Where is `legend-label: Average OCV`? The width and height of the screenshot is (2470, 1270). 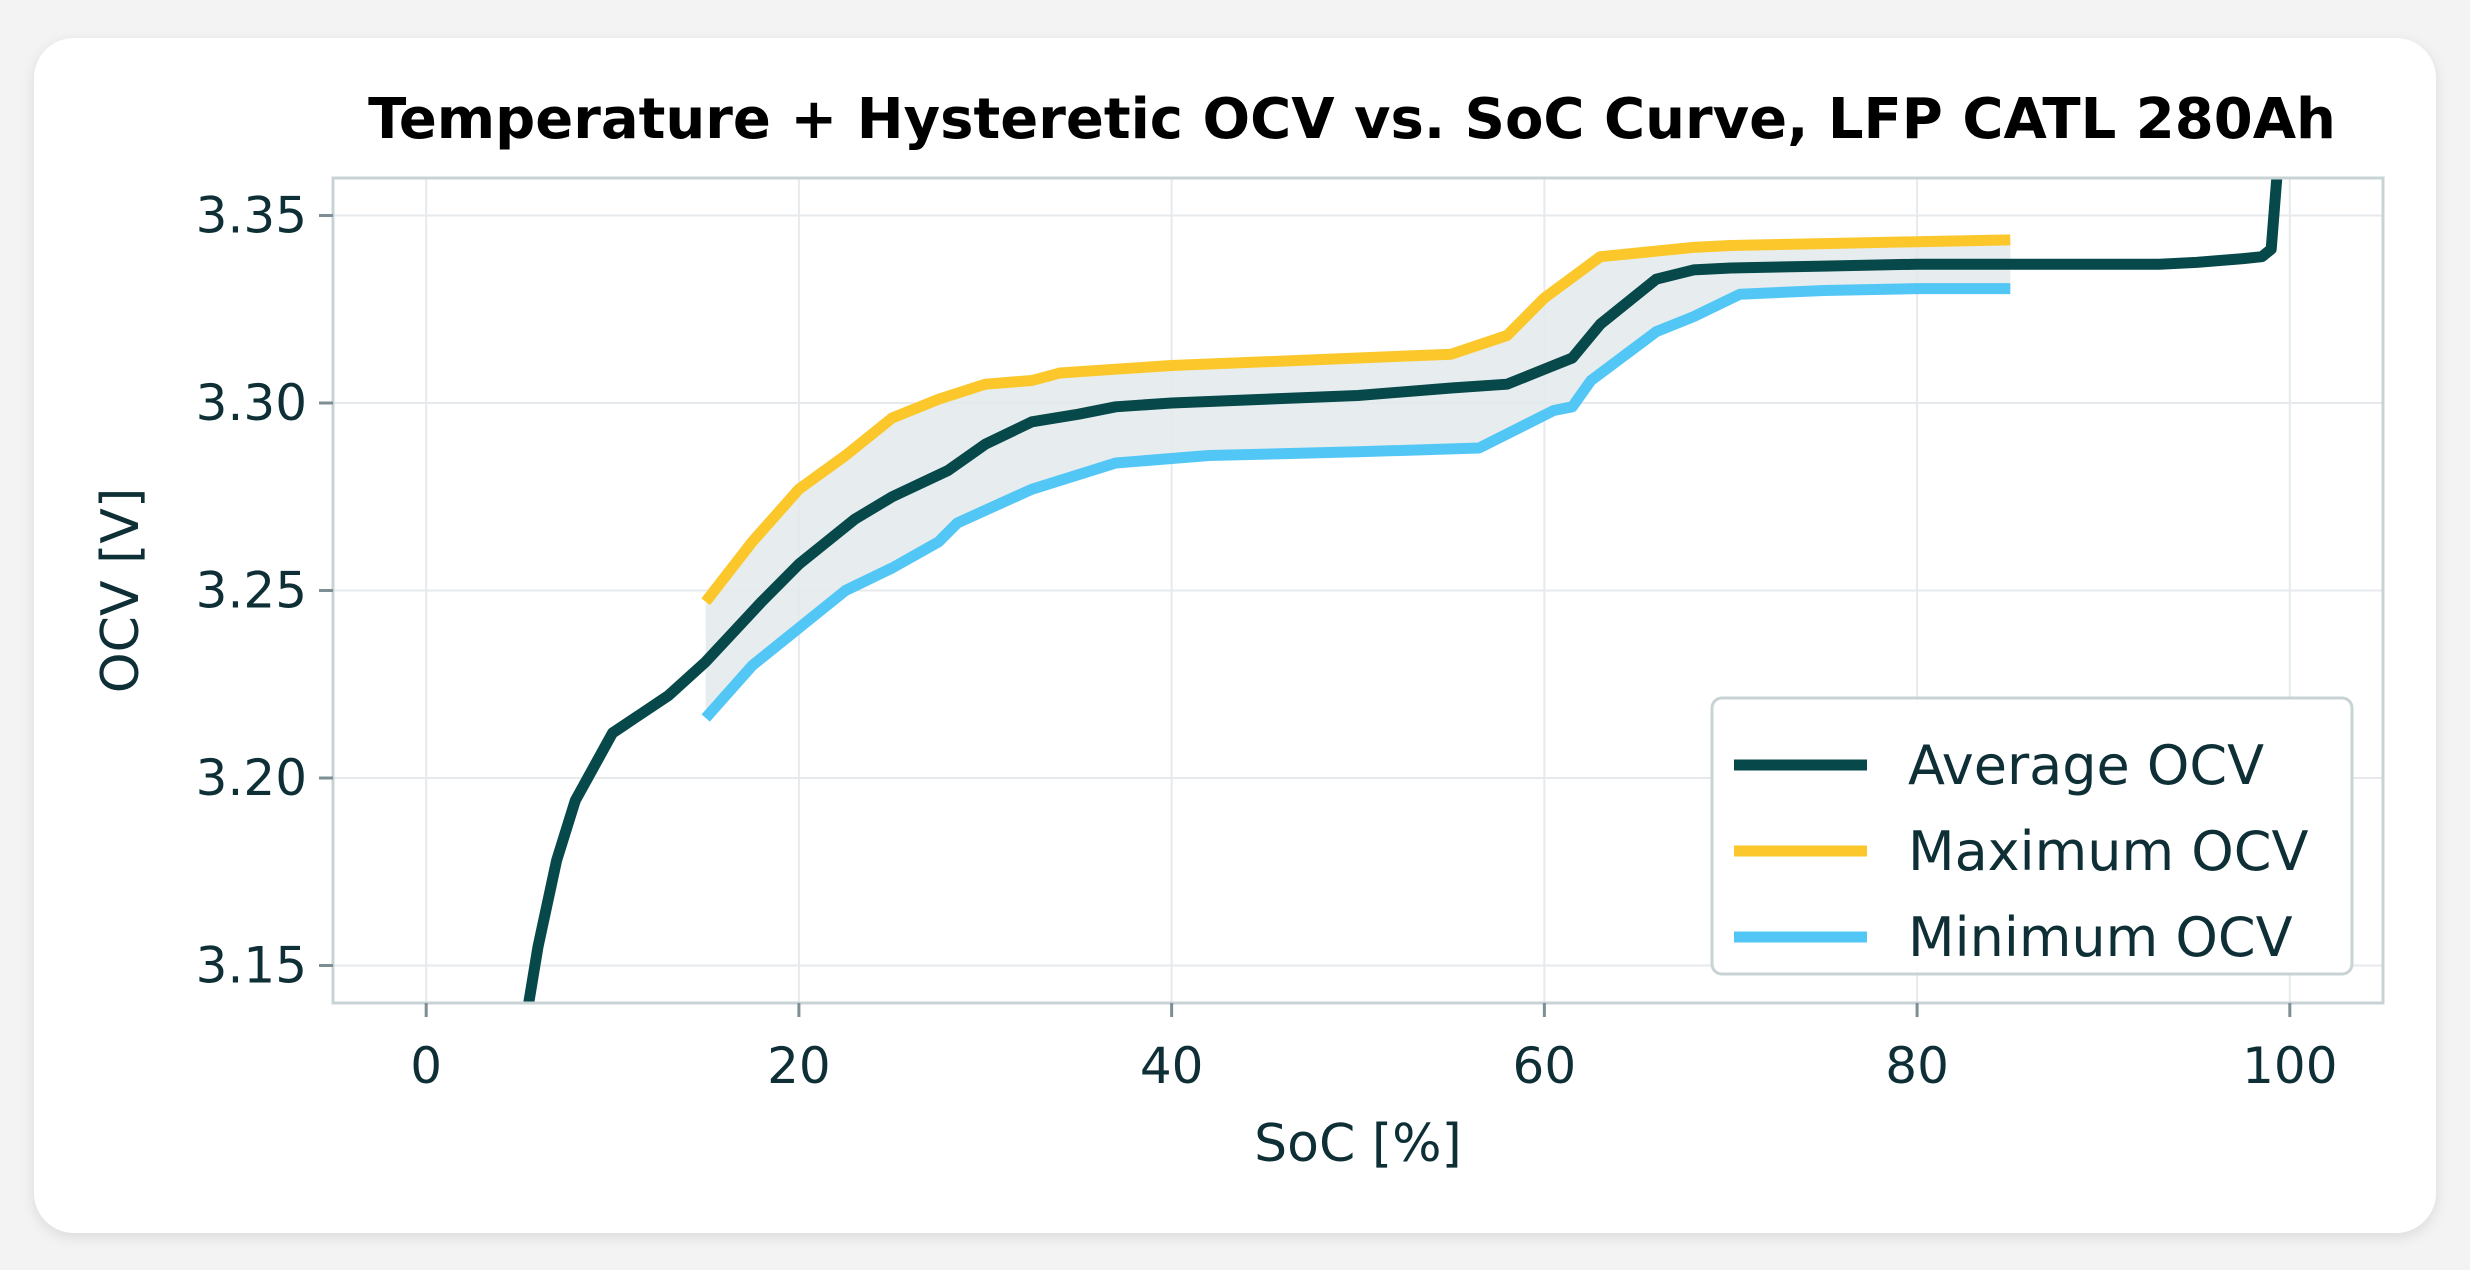
legend-label: Average OCV is located at coordinates (2086, 765).